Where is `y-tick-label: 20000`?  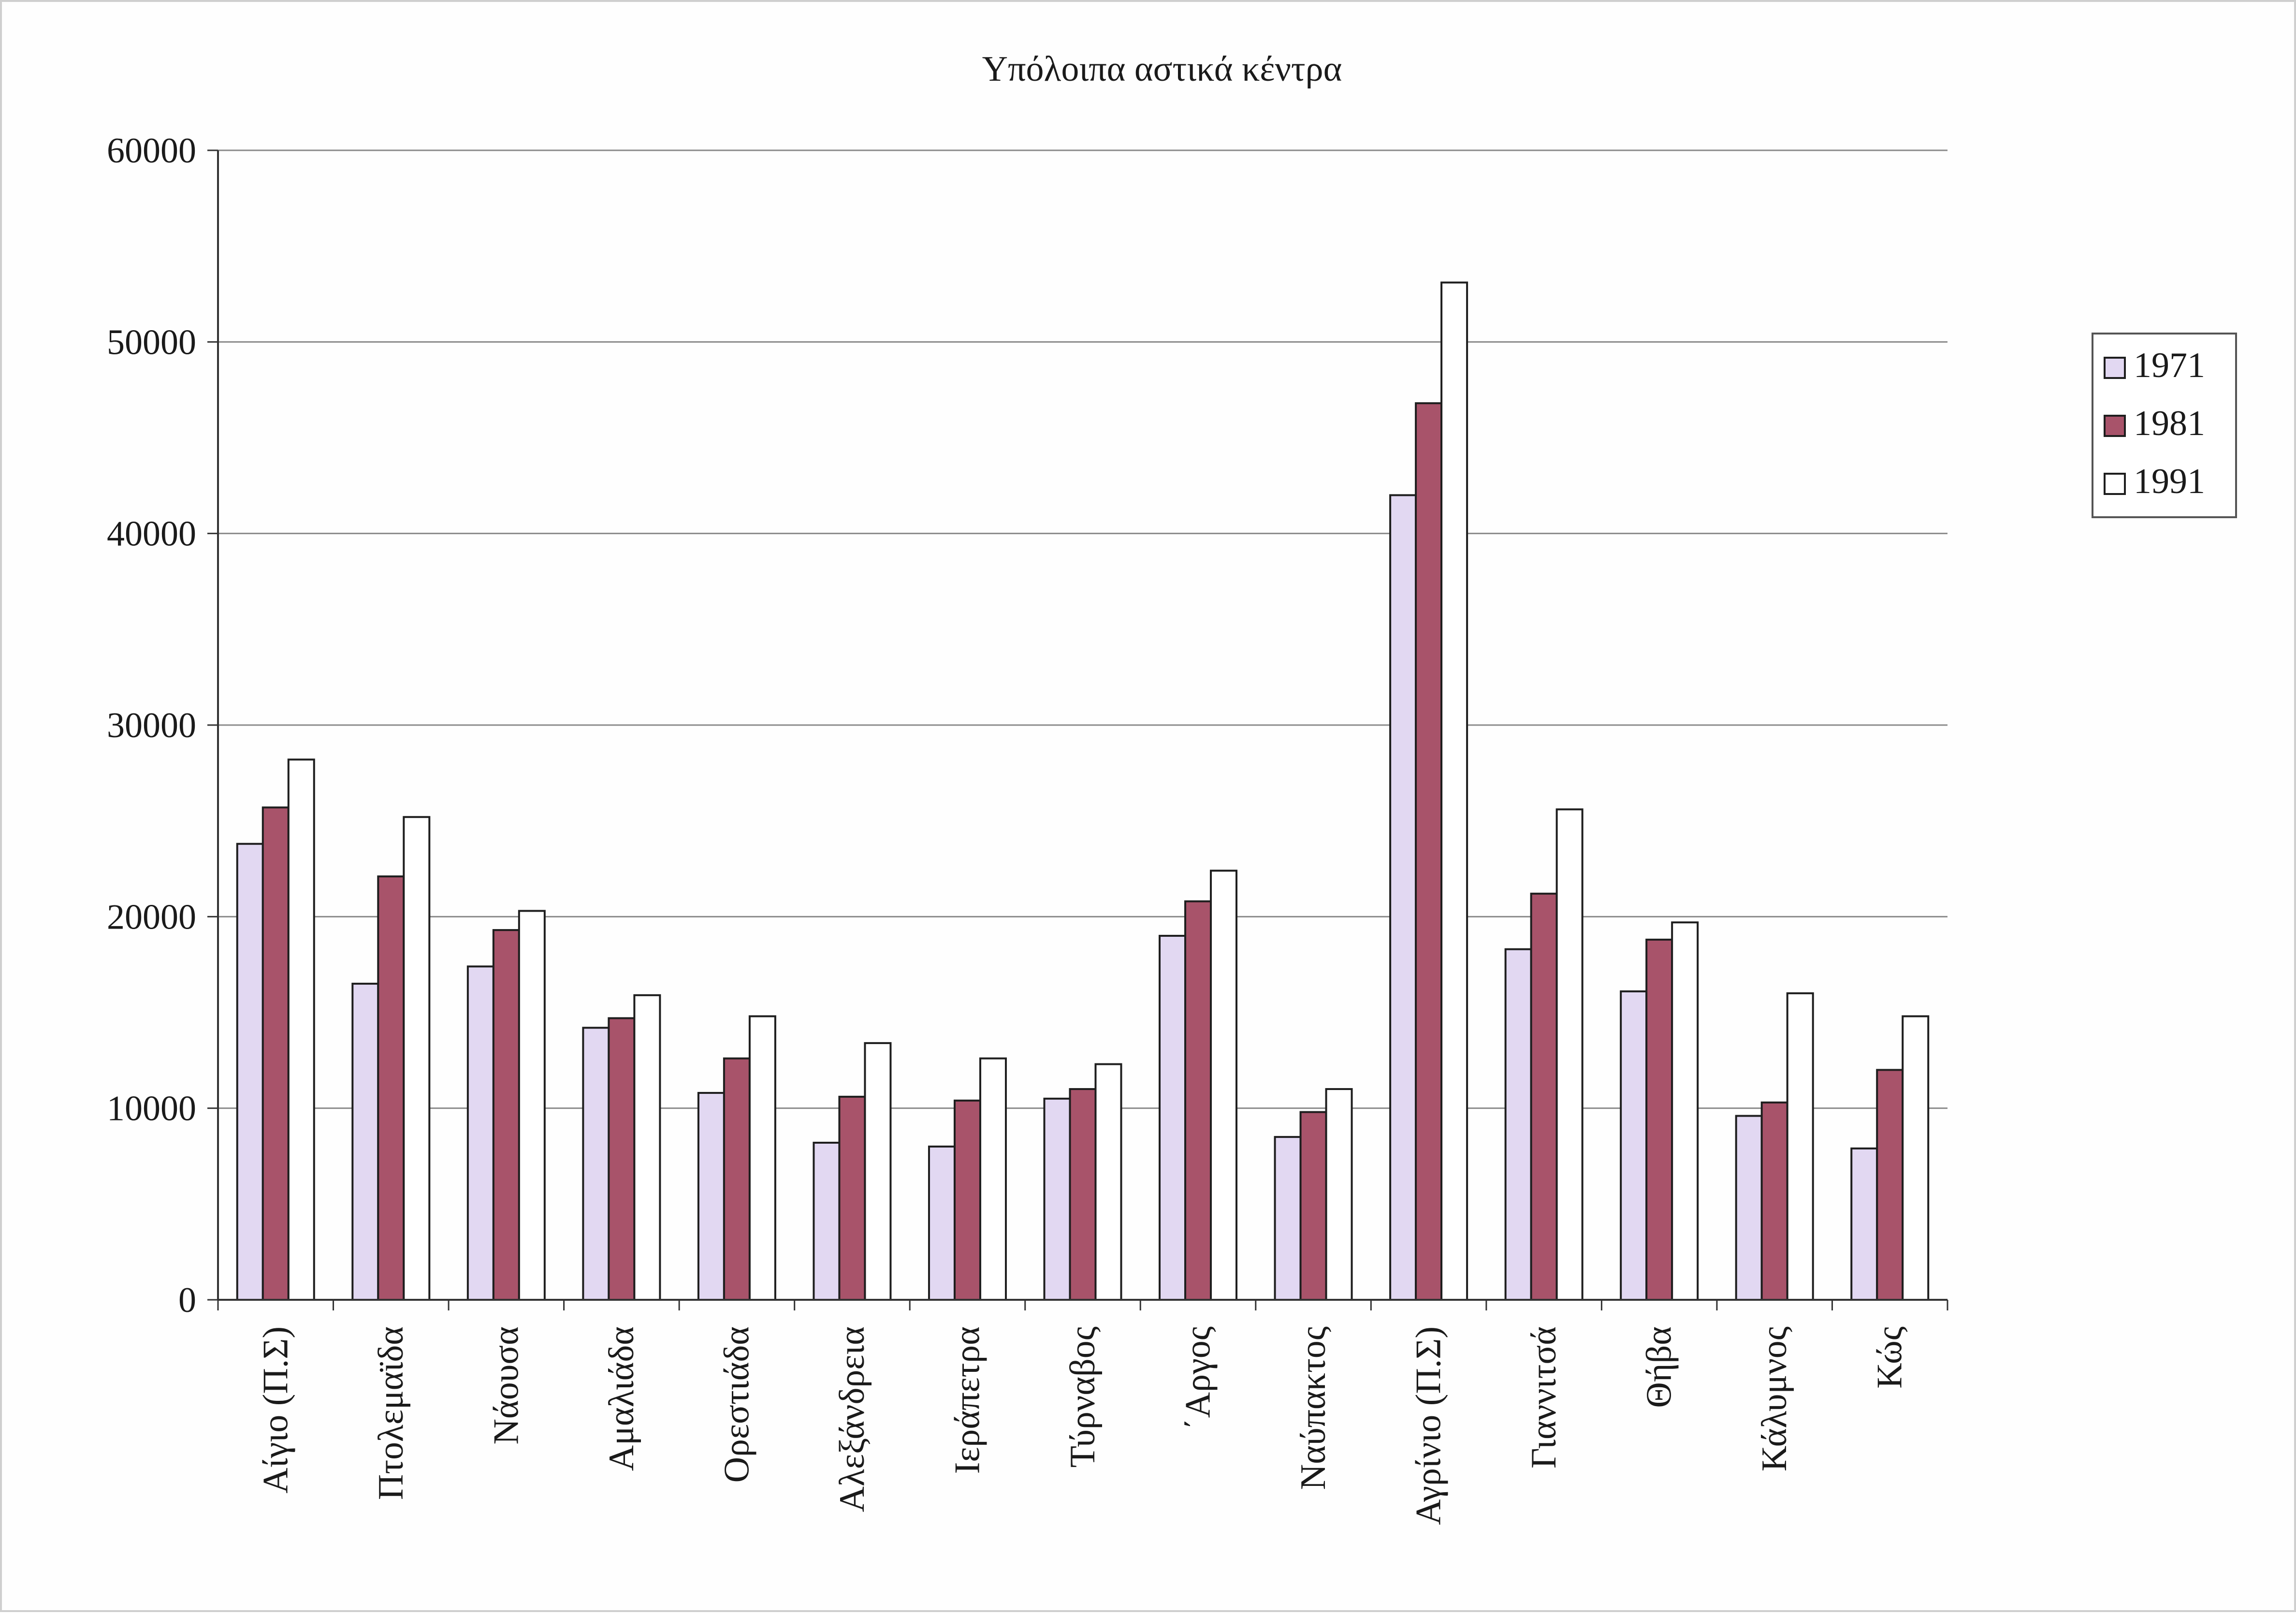
y-tick-label: 20000 is located at coordinates (151, 917).